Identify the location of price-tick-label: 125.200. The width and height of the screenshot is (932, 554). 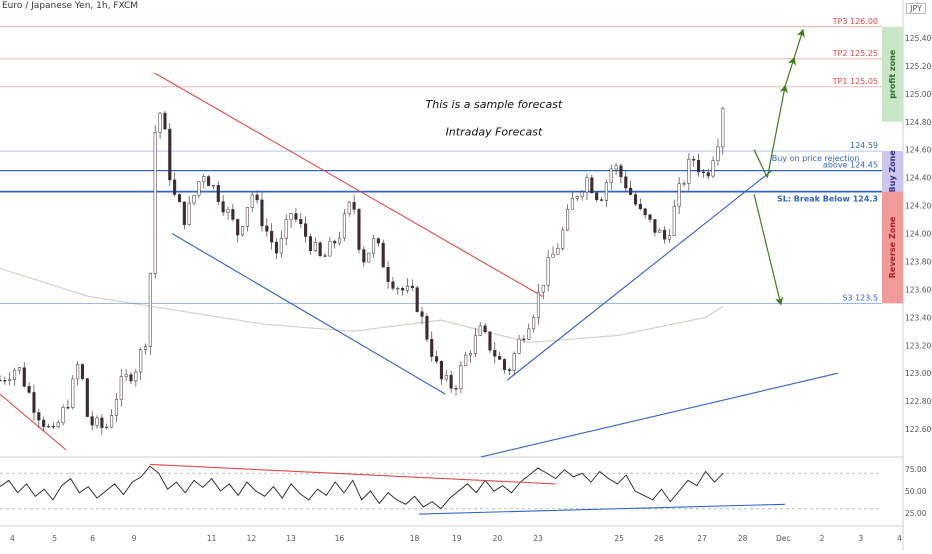
(918, 66).